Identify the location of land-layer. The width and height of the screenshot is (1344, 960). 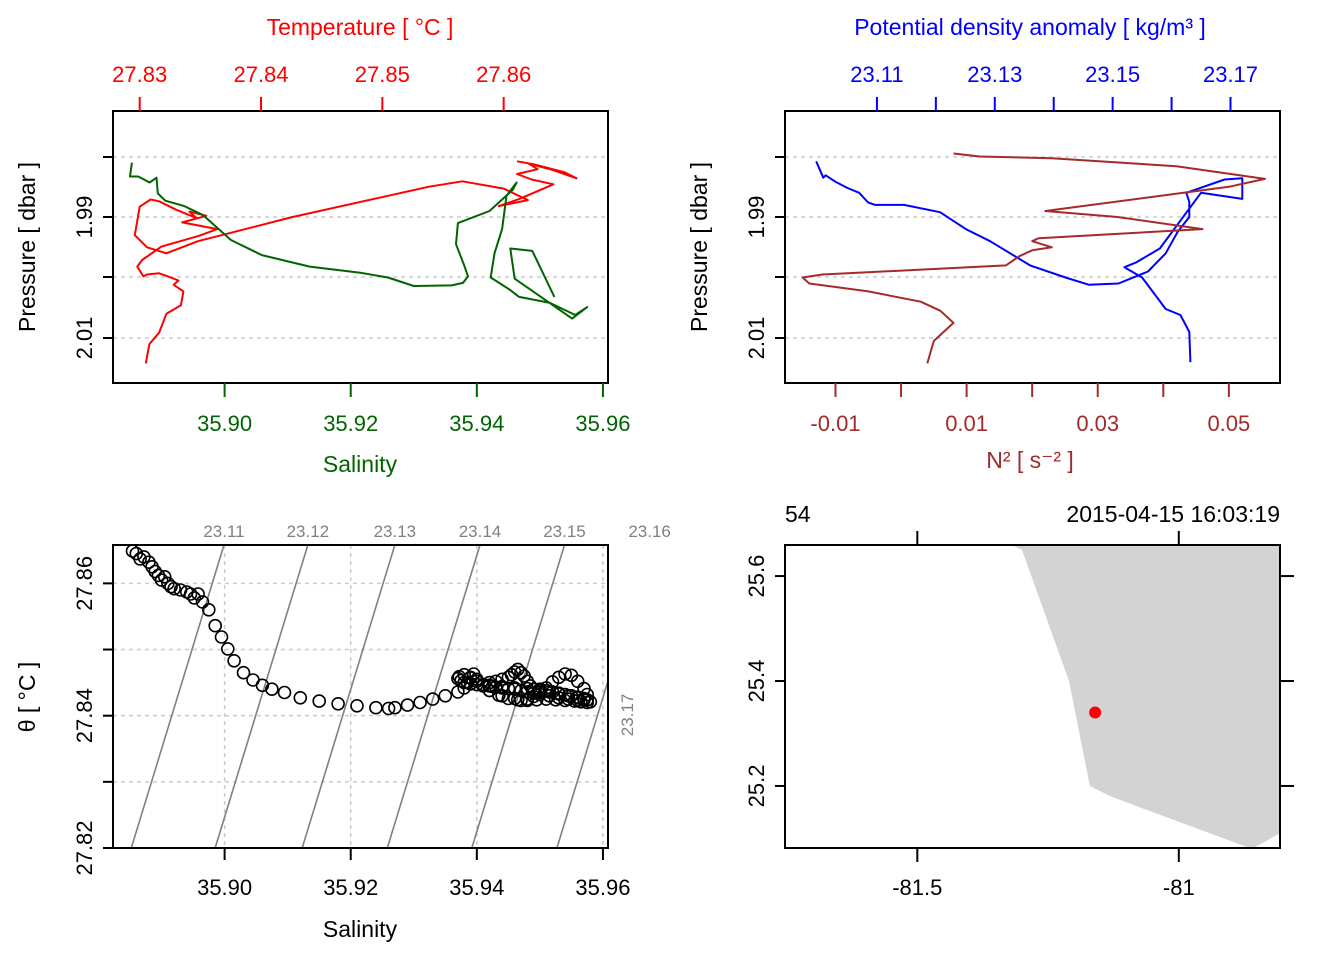
(1145, 696).